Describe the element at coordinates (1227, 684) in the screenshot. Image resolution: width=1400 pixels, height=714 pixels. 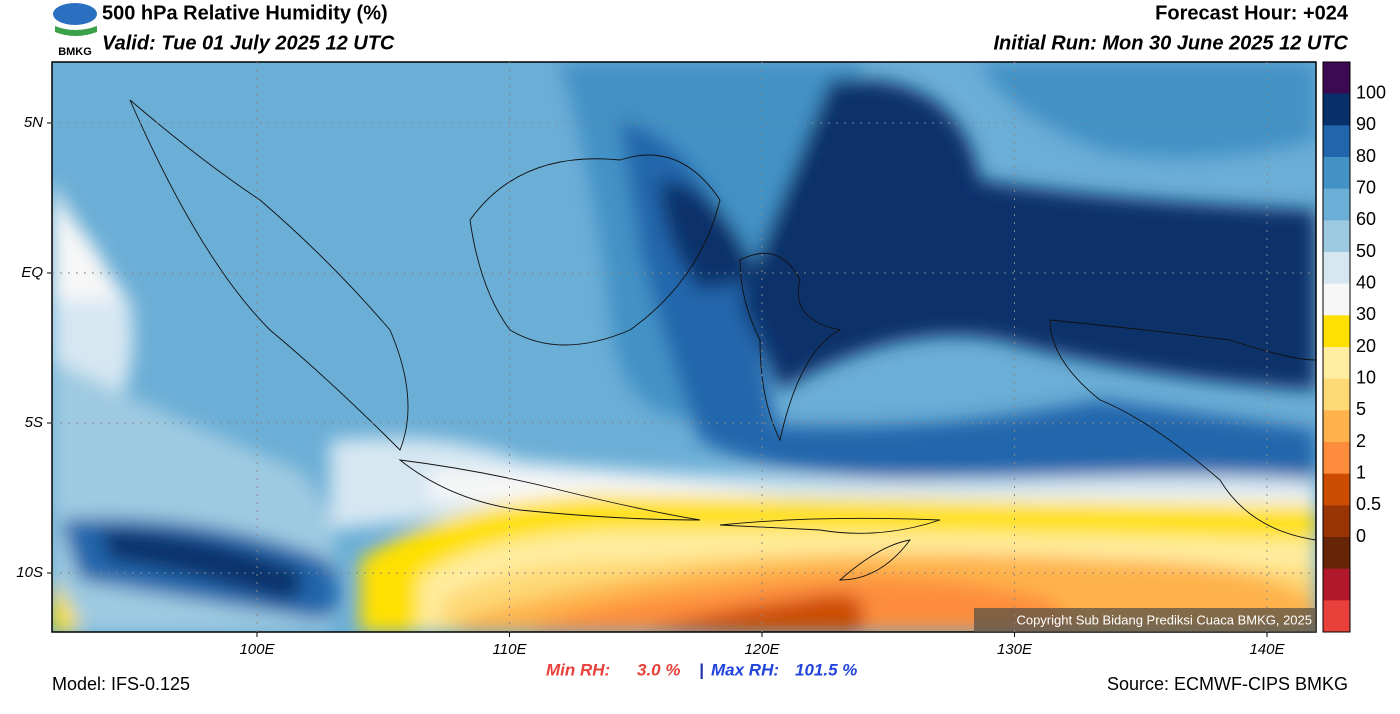
I see `source: Source: ECMWF-CIPS BMKG` at that location.